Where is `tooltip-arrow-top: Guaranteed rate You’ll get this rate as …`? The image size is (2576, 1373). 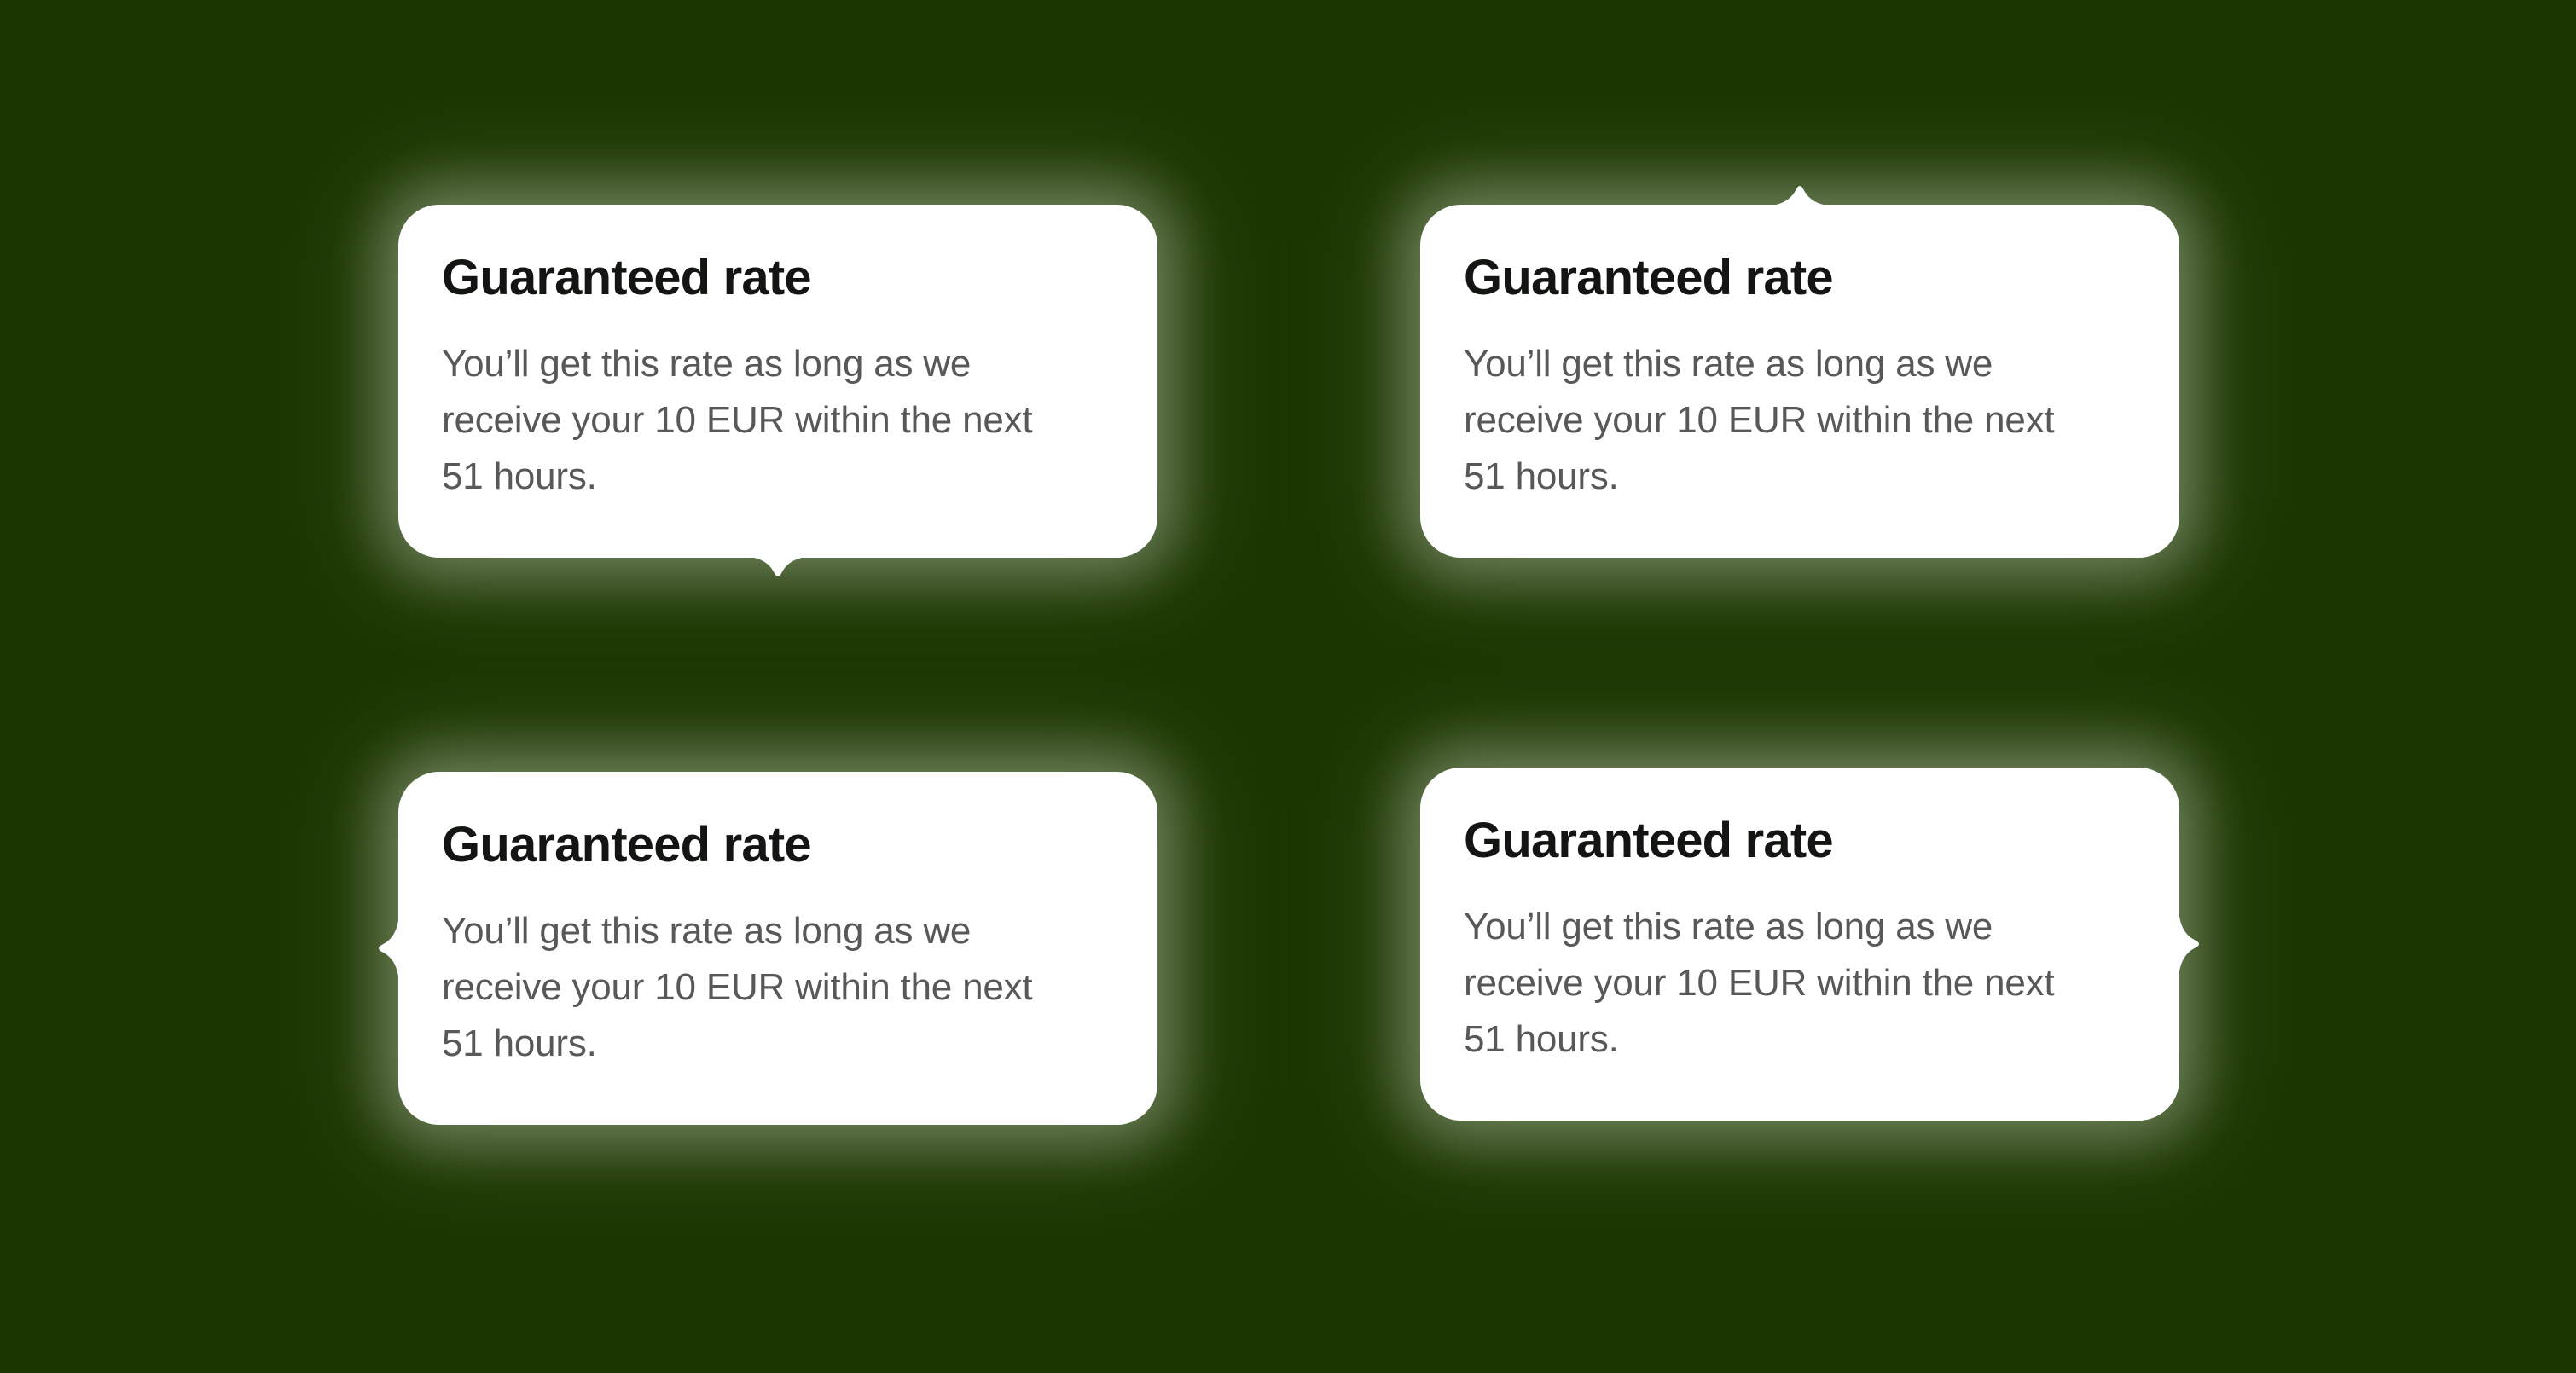 tooltip-arrow-top: Guaranteed rate You’ll get this rate as … is located at coordinates (1799, 381).